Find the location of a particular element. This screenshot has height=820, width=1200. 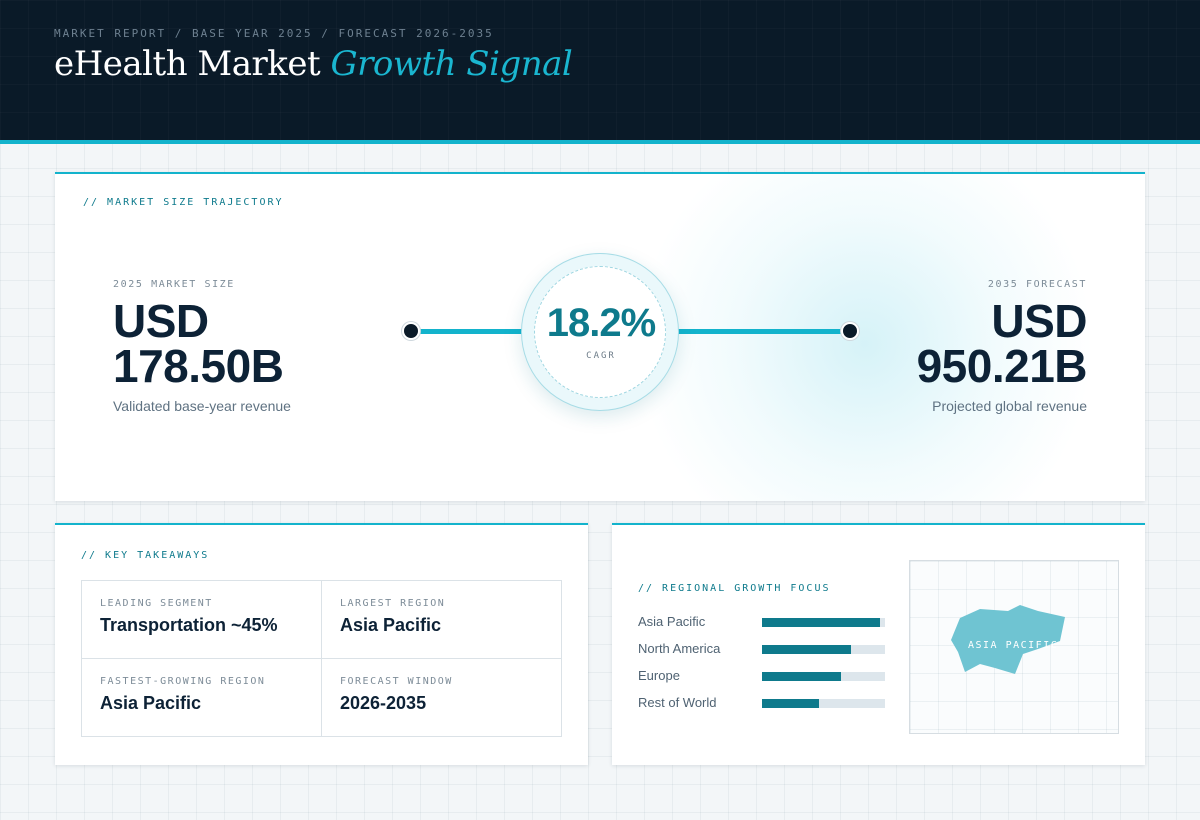

region-bar-label: Rest of World is located at coordinates (677, 702).